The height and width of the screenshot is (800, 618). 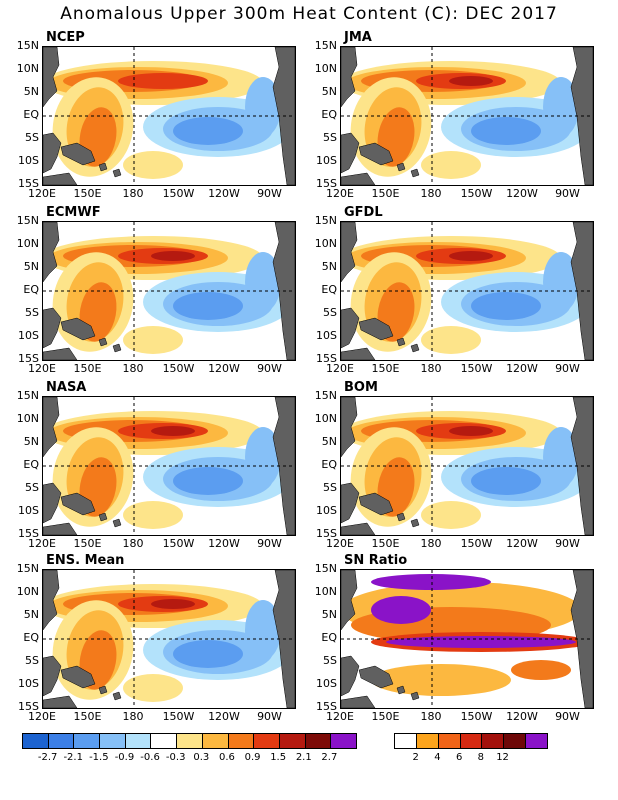 What do you see at coordinates (226, 757) in the screenshot?
I see `colorbar-label: 0.6` at bounding box center [226, 757].